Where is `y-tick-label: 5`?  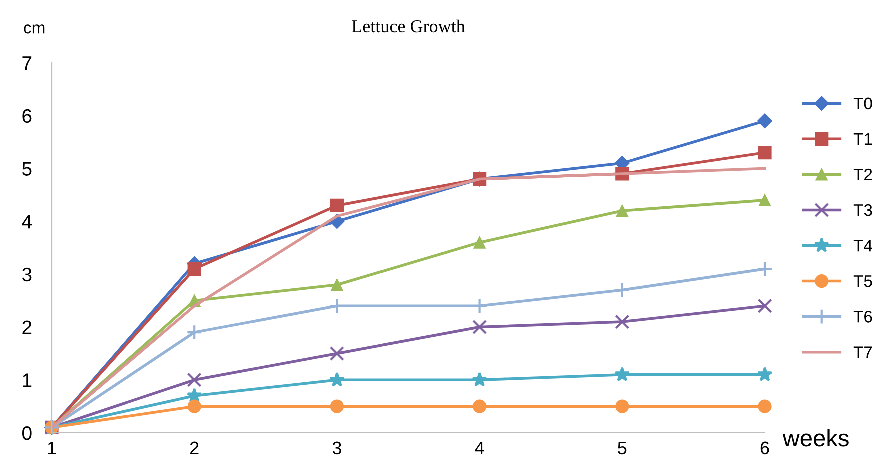 y-tick-label: 5 is located at coordinates (27, 169).